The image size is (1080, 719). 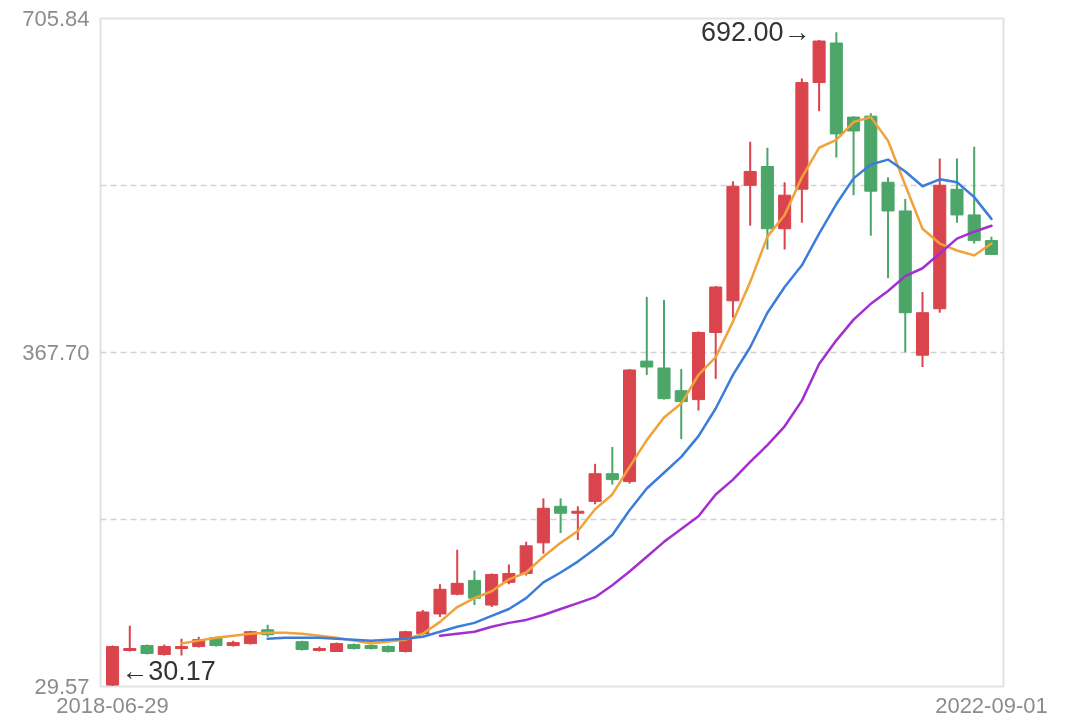 I want to click on x-tick-label: 2022-09-01, so click(x=991, y=705).